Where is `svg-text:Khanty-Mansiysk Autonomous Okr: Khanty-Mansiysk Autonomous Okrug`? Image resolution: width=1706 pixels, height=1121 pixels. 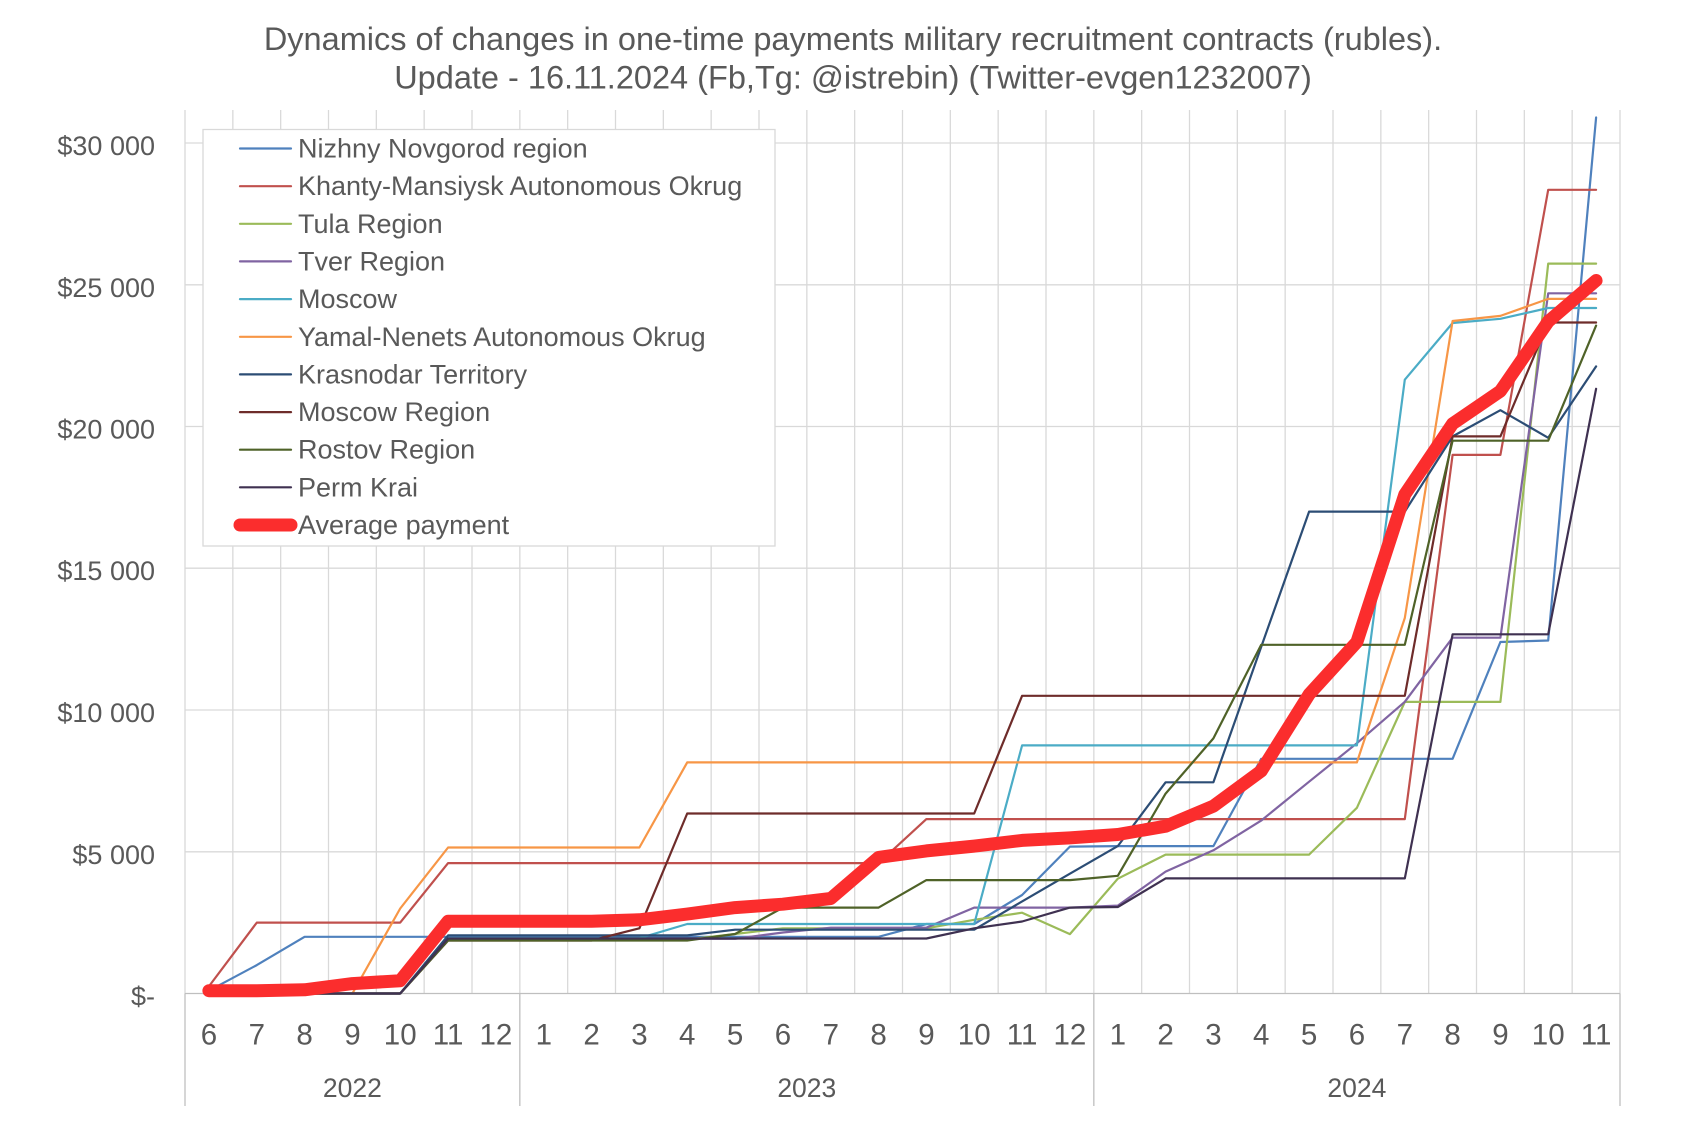
svg-text:Khanty-Mansiysk Autonomous Okr: Khanty-Mansiysk Autonomous Okrug is located at coordinates (520, 186).